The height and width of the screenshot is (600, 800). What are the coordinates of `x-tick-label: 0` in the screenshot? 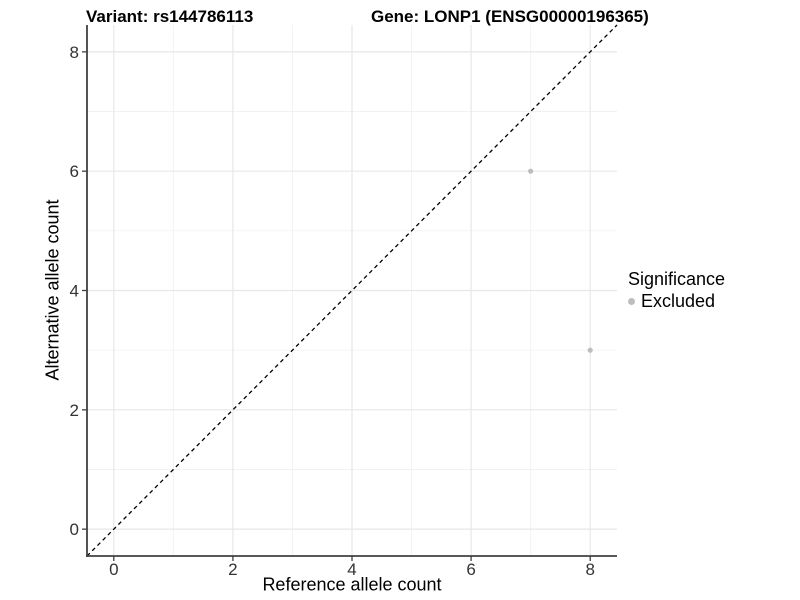 It's located at (113, 569).